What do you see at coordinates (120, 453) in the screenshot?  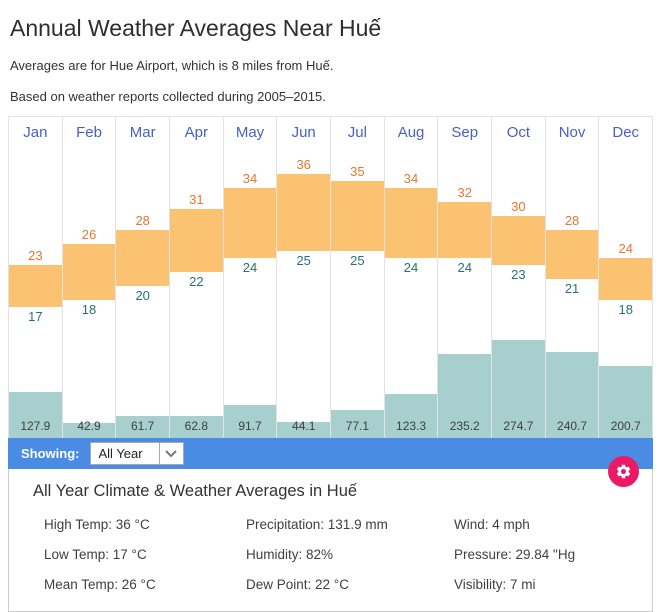 I see `period-select-value: All Year` at bounding box center [120, 453].